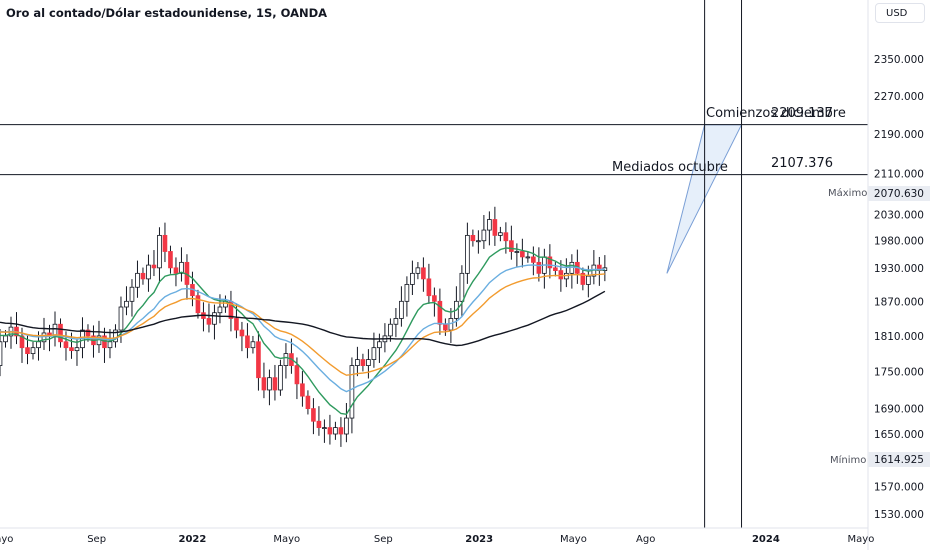  What do you see at coordinates (645, 539) in the screenshot?
I see `x-tick-label: Ago` at bounding box center [645, 539].